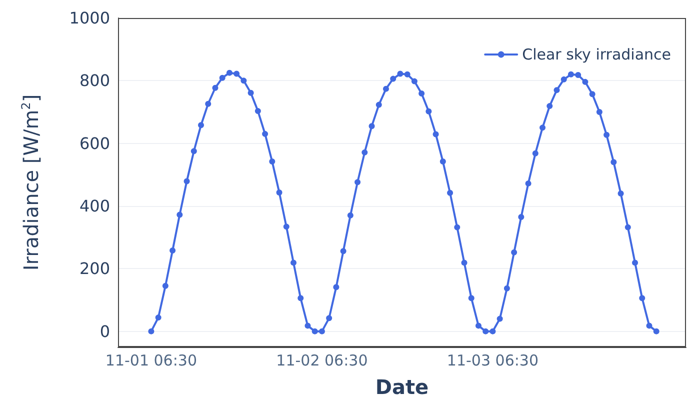 This screenshot has width=694, height=401. What do you see at coordinates (94, 80) in the screenshot?
I see `y-tick-label: 800` at bounding box center [94, 80].